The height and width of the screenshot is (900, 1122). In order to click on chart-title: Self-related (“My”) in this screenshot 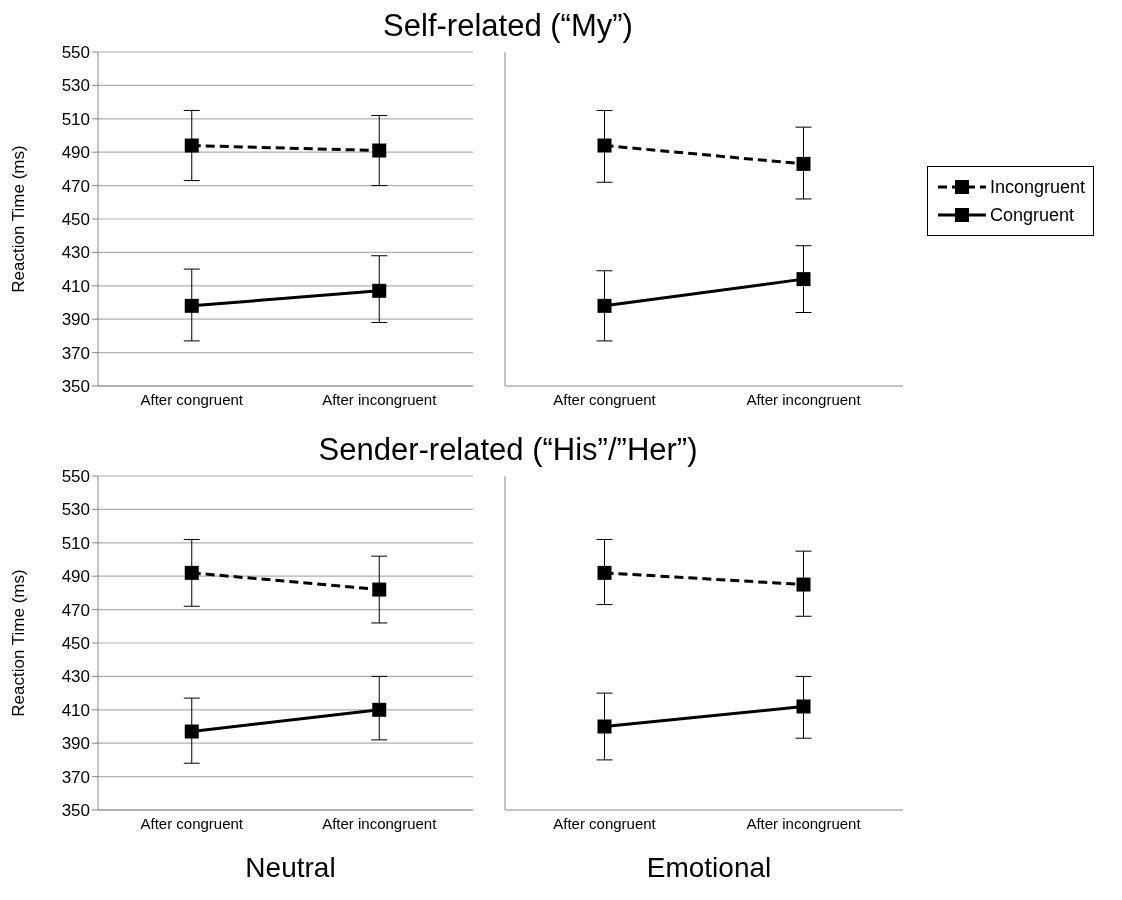, I will do `click(508, 25)`.